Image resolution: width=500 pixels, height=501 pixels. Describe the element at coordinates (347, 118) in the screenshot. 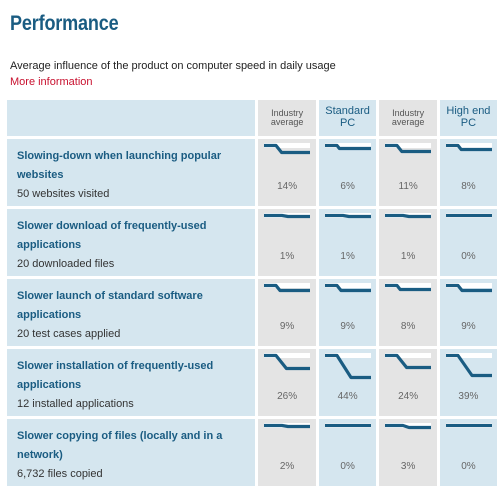

I see `column-header-standard-pc: Standard PC` at that location.